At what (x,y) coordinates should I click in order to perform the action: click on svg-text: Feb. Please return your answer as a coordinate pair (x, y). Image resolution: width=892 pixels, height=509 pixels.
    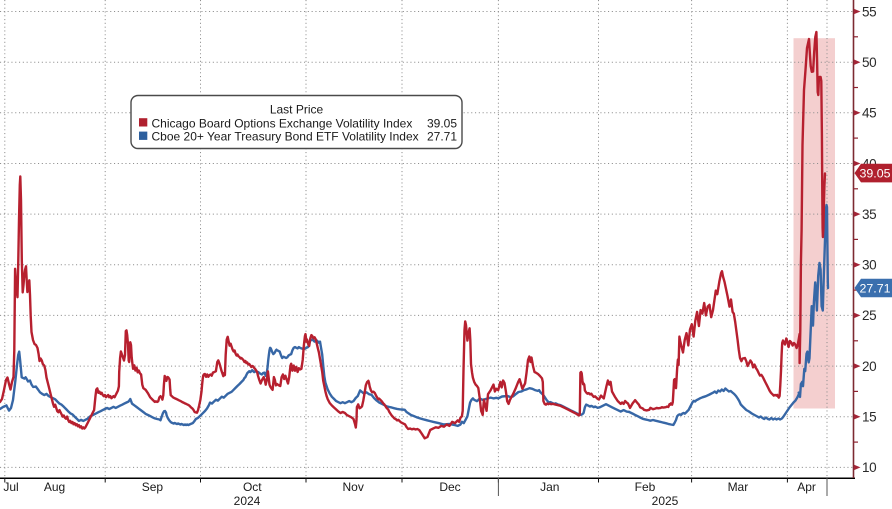
    Looking at the image, I should click on (645, 487).